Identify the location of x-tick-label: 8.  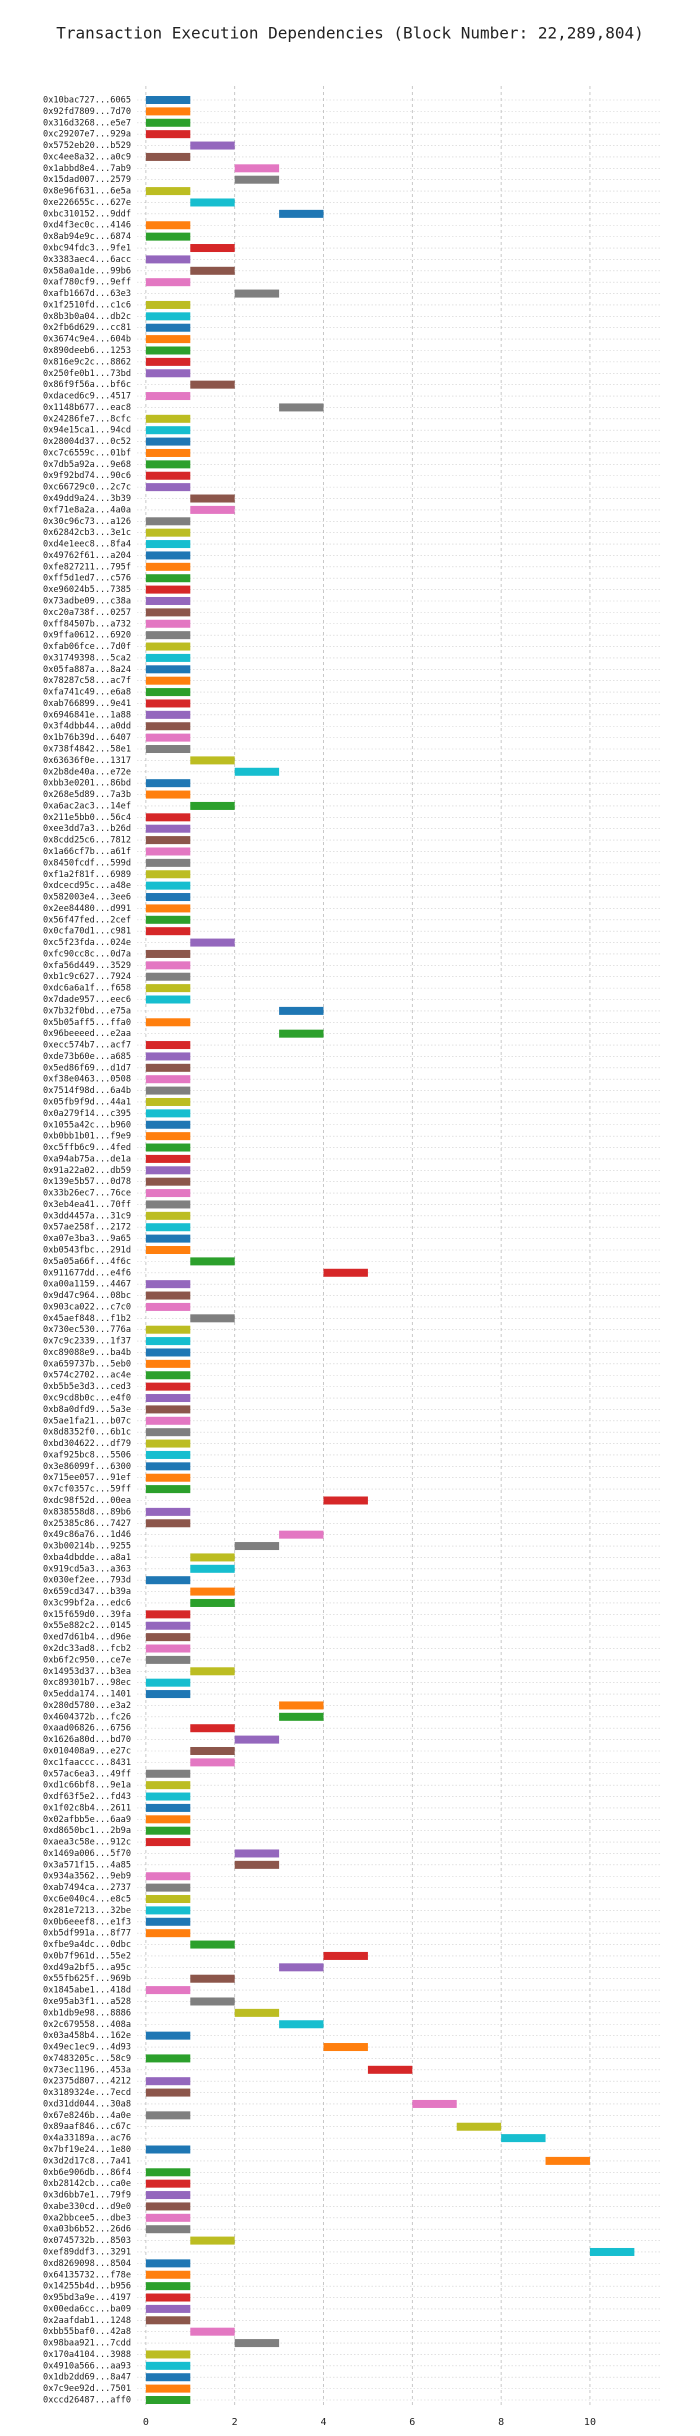
(501, 2422).